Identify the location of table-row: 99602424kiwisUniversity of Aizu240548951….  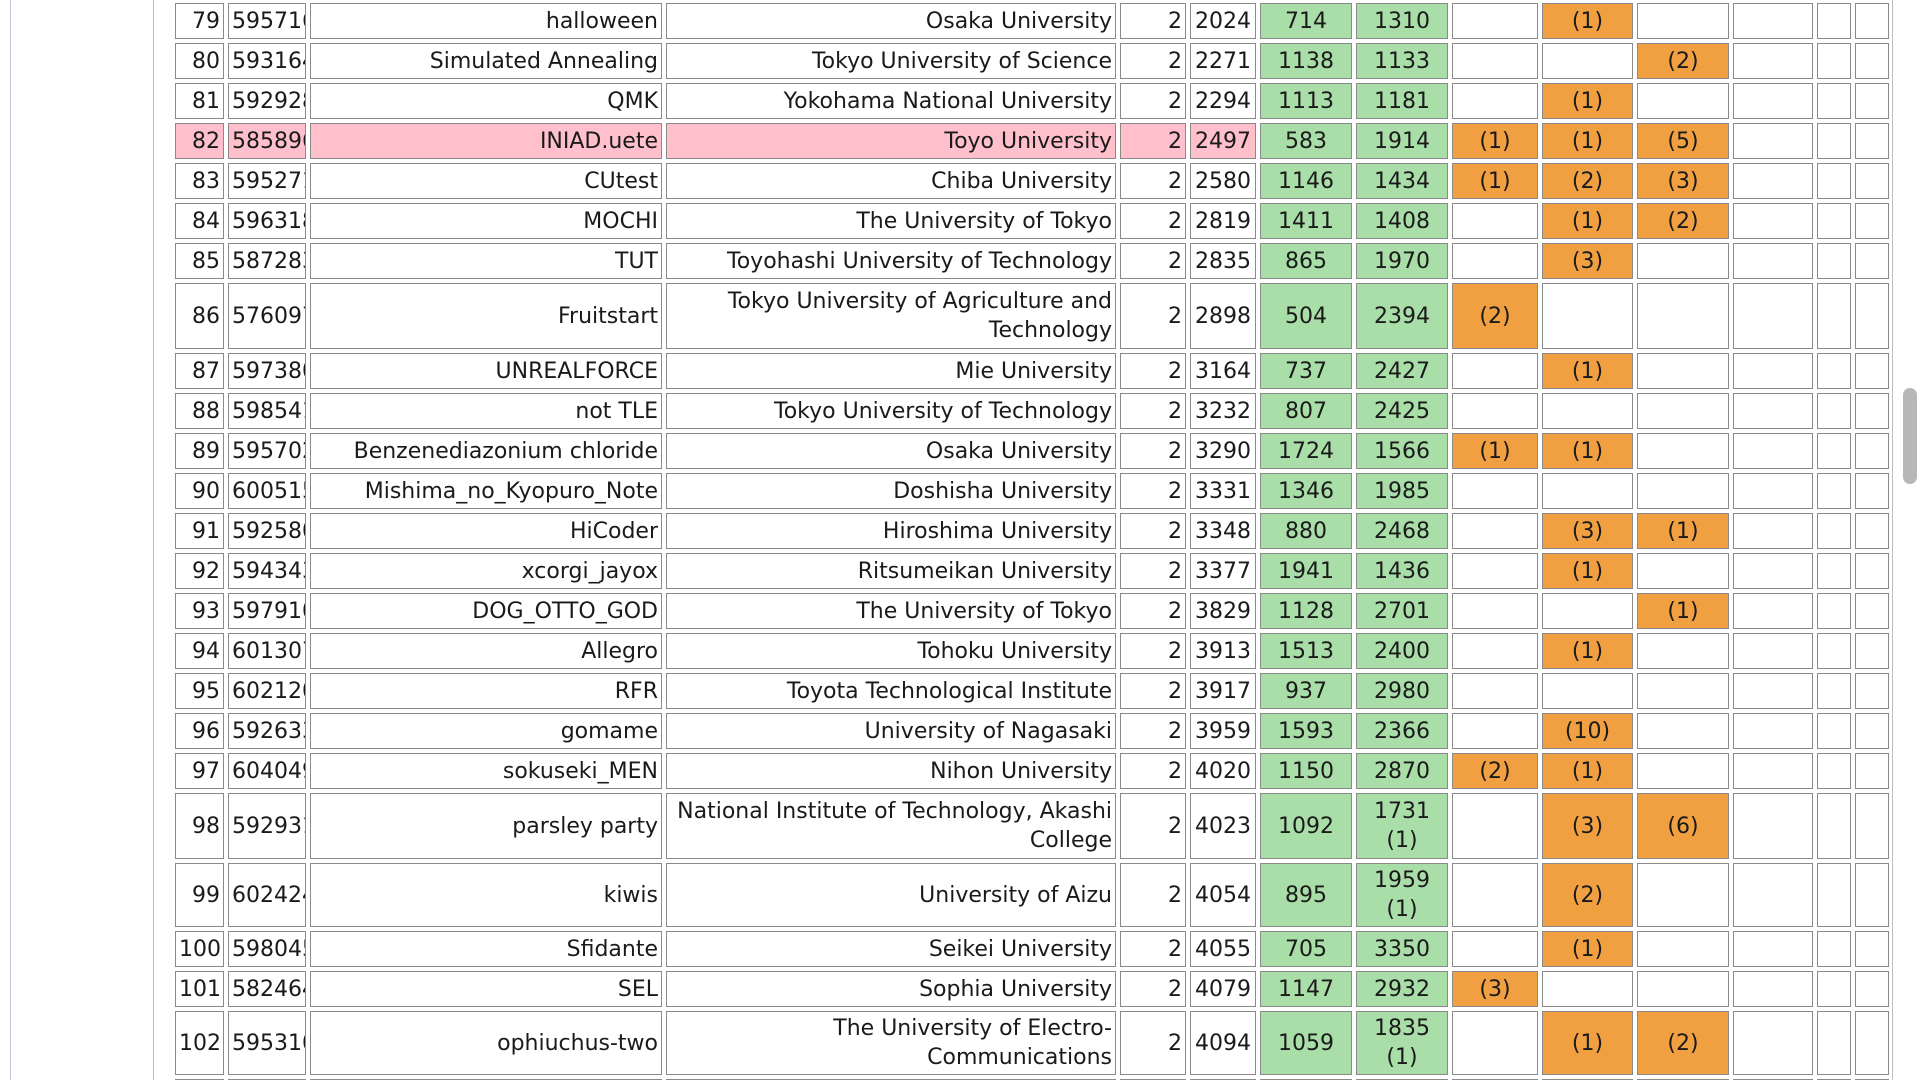
(1032, 895).